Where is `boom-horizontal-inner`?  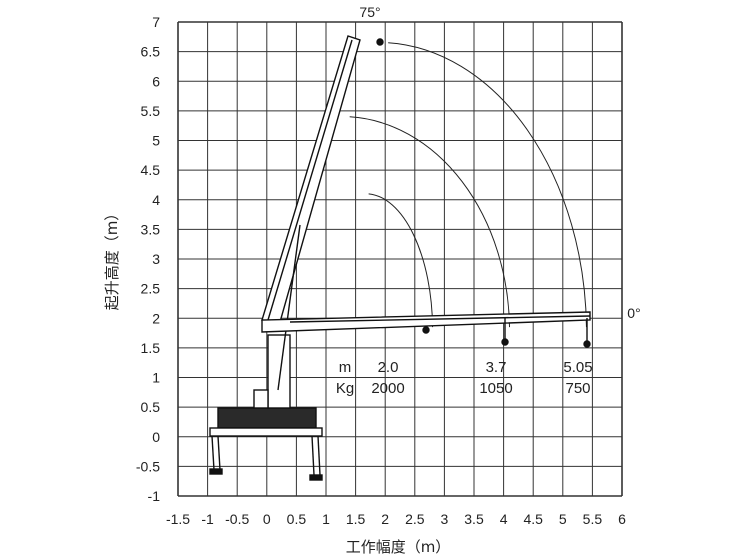 boom-horizontal-inner is located at coordinates (440, 319).